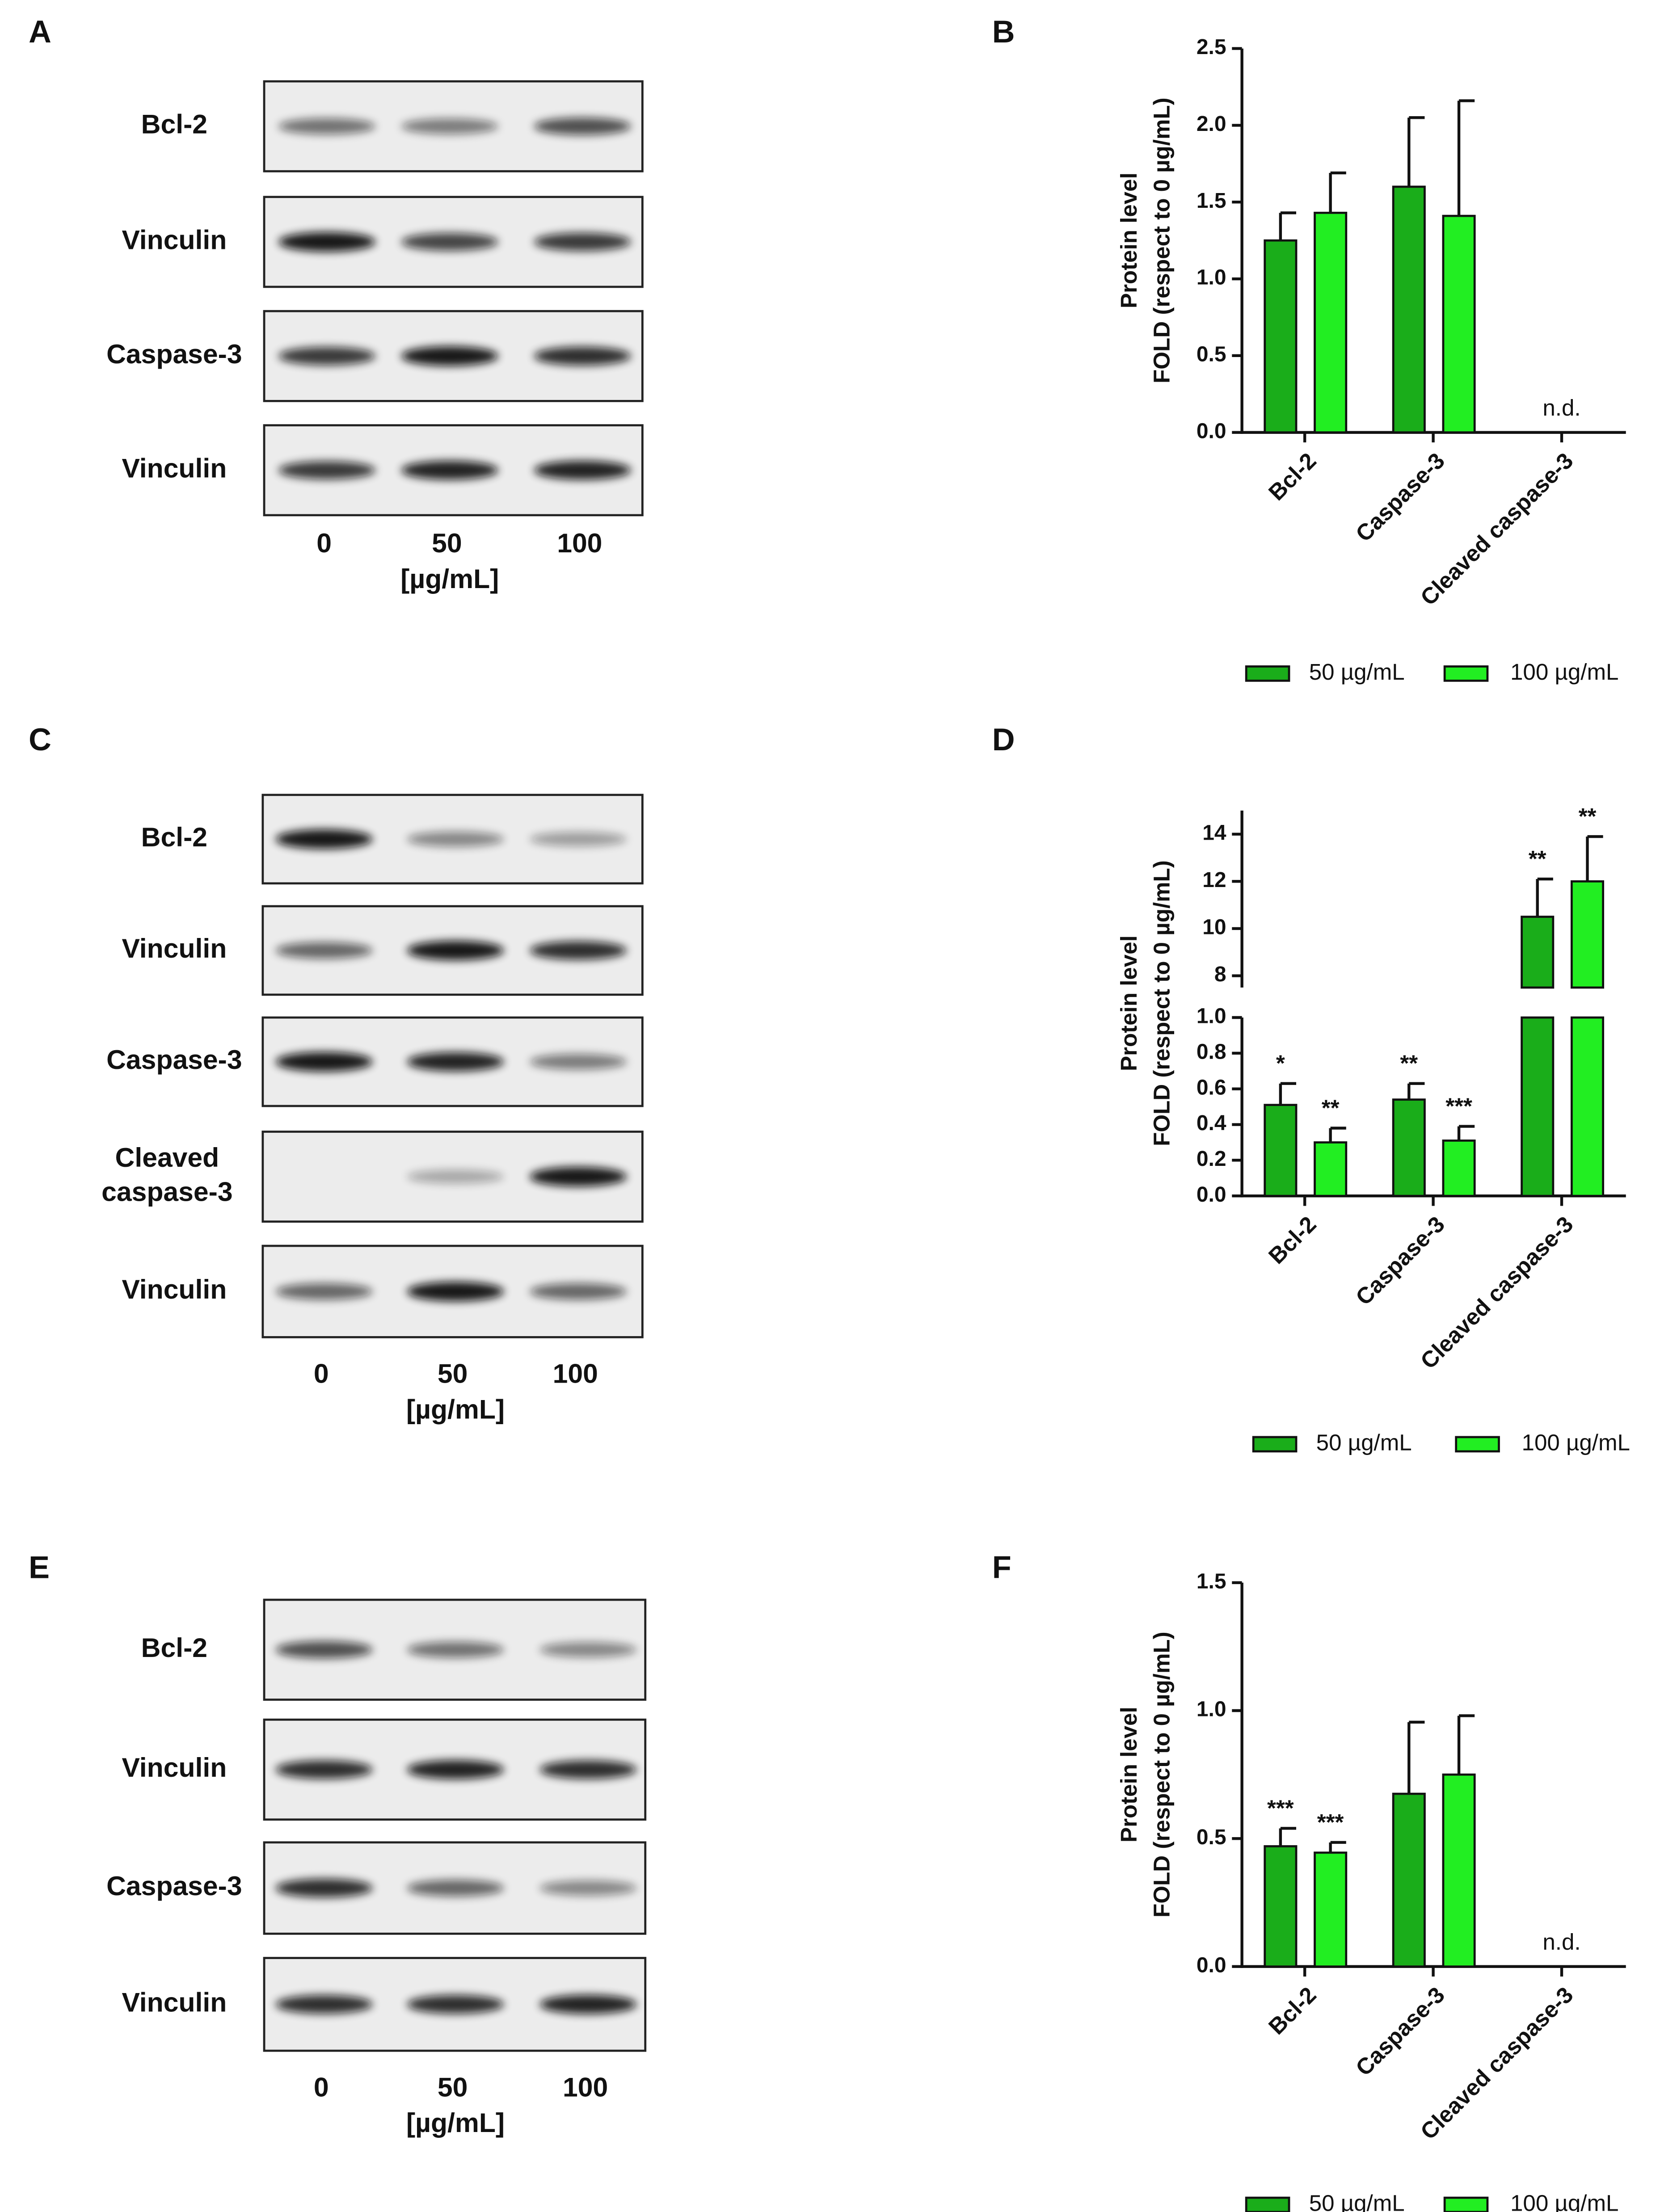  Describe the element at coordinates (1001, 1567) in the screenshot. I see `panel-label: F` at that location.